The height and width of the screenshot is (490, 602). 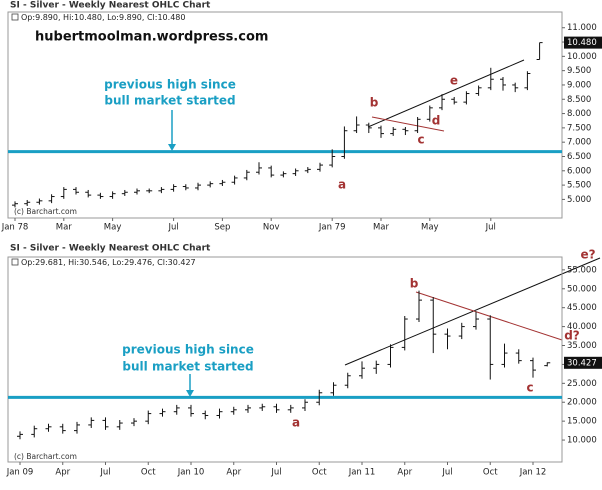 What do you see at coordinates (579, 114) in the screenshot?
I see `y-tick-label: 8.000` at bounding box center [579, 114].